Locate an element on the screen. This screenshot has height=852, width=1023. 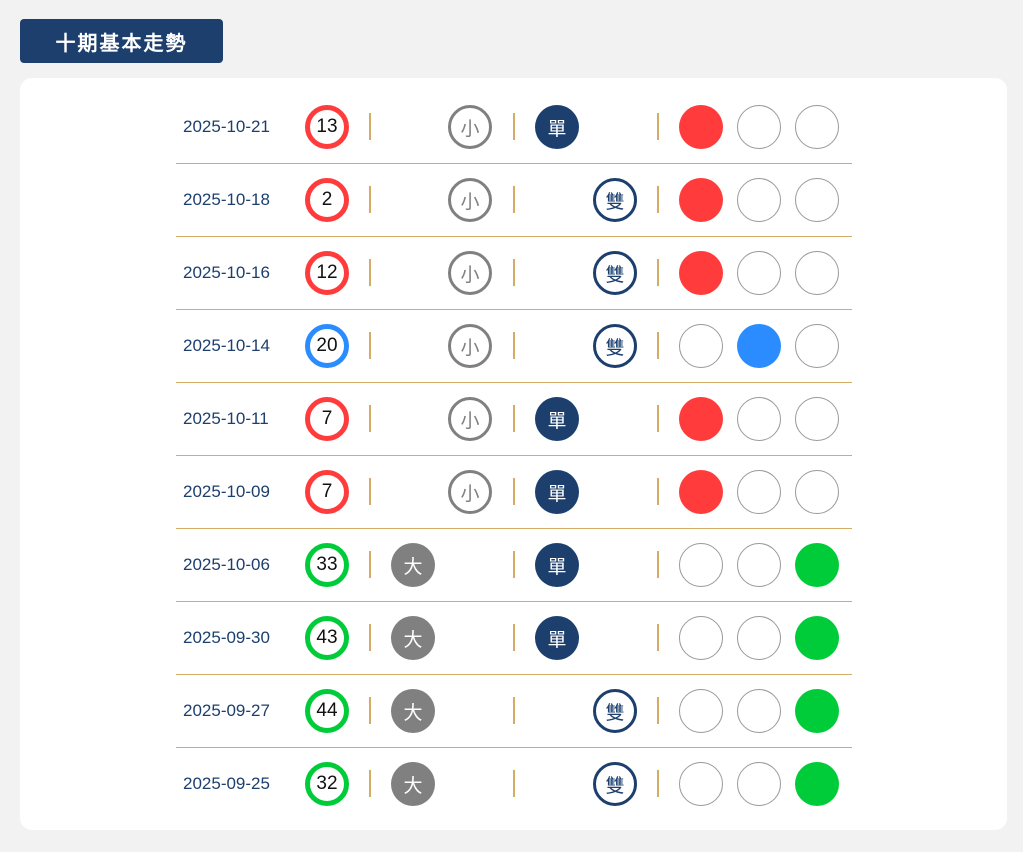
table-row: 2025-10-16 12 小 雙 is located at coordinates (514, 273).